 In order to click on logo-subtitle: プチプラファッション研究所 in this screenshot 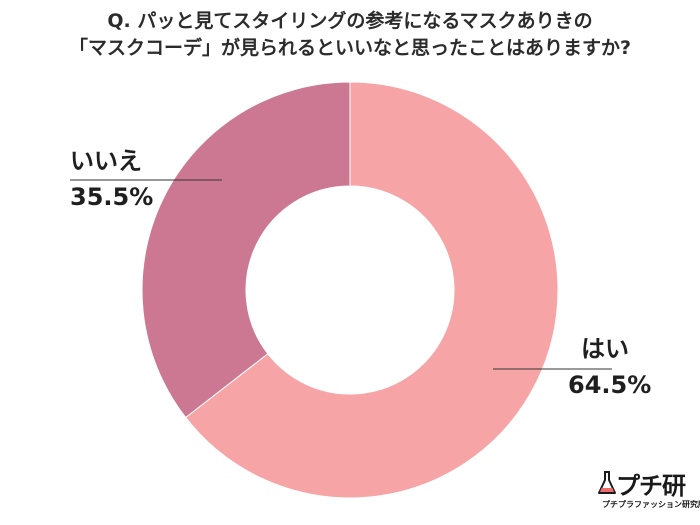, I will do `click(651, 504)`.